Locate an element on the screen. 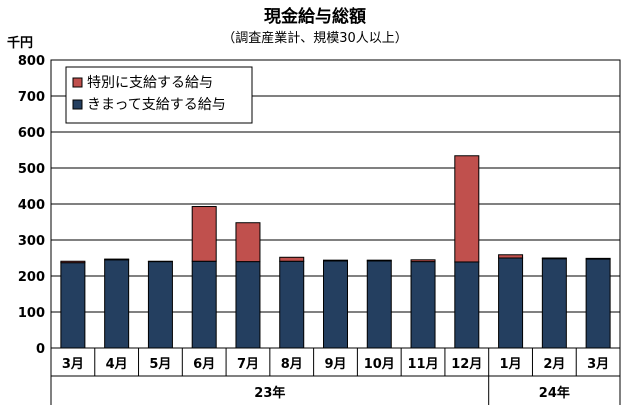 Image resolution: width=630 pixels, height=410 pixels. x-tick-label: 11月 is located at coordinates (422, 364).